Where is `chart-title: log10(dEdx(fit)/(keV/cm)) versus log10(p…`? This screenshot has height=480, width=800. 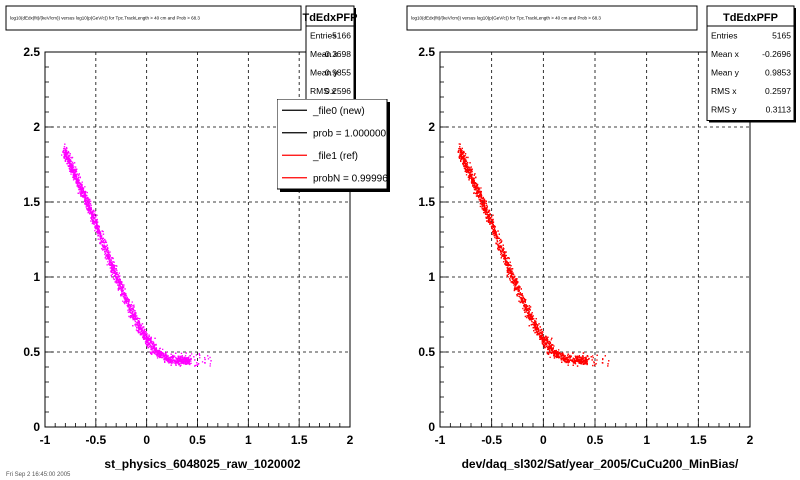 chart-title: log10(dEdx(fit)/(keV/cm)) versus log10(p… is located at coordinates (105, 18).